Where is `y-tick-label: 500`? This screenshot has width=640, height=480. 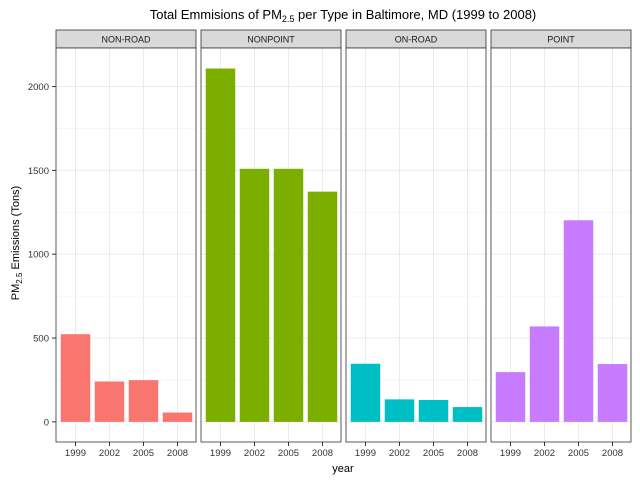 y-tick-label: 500 is located at coordinates (41, 339).